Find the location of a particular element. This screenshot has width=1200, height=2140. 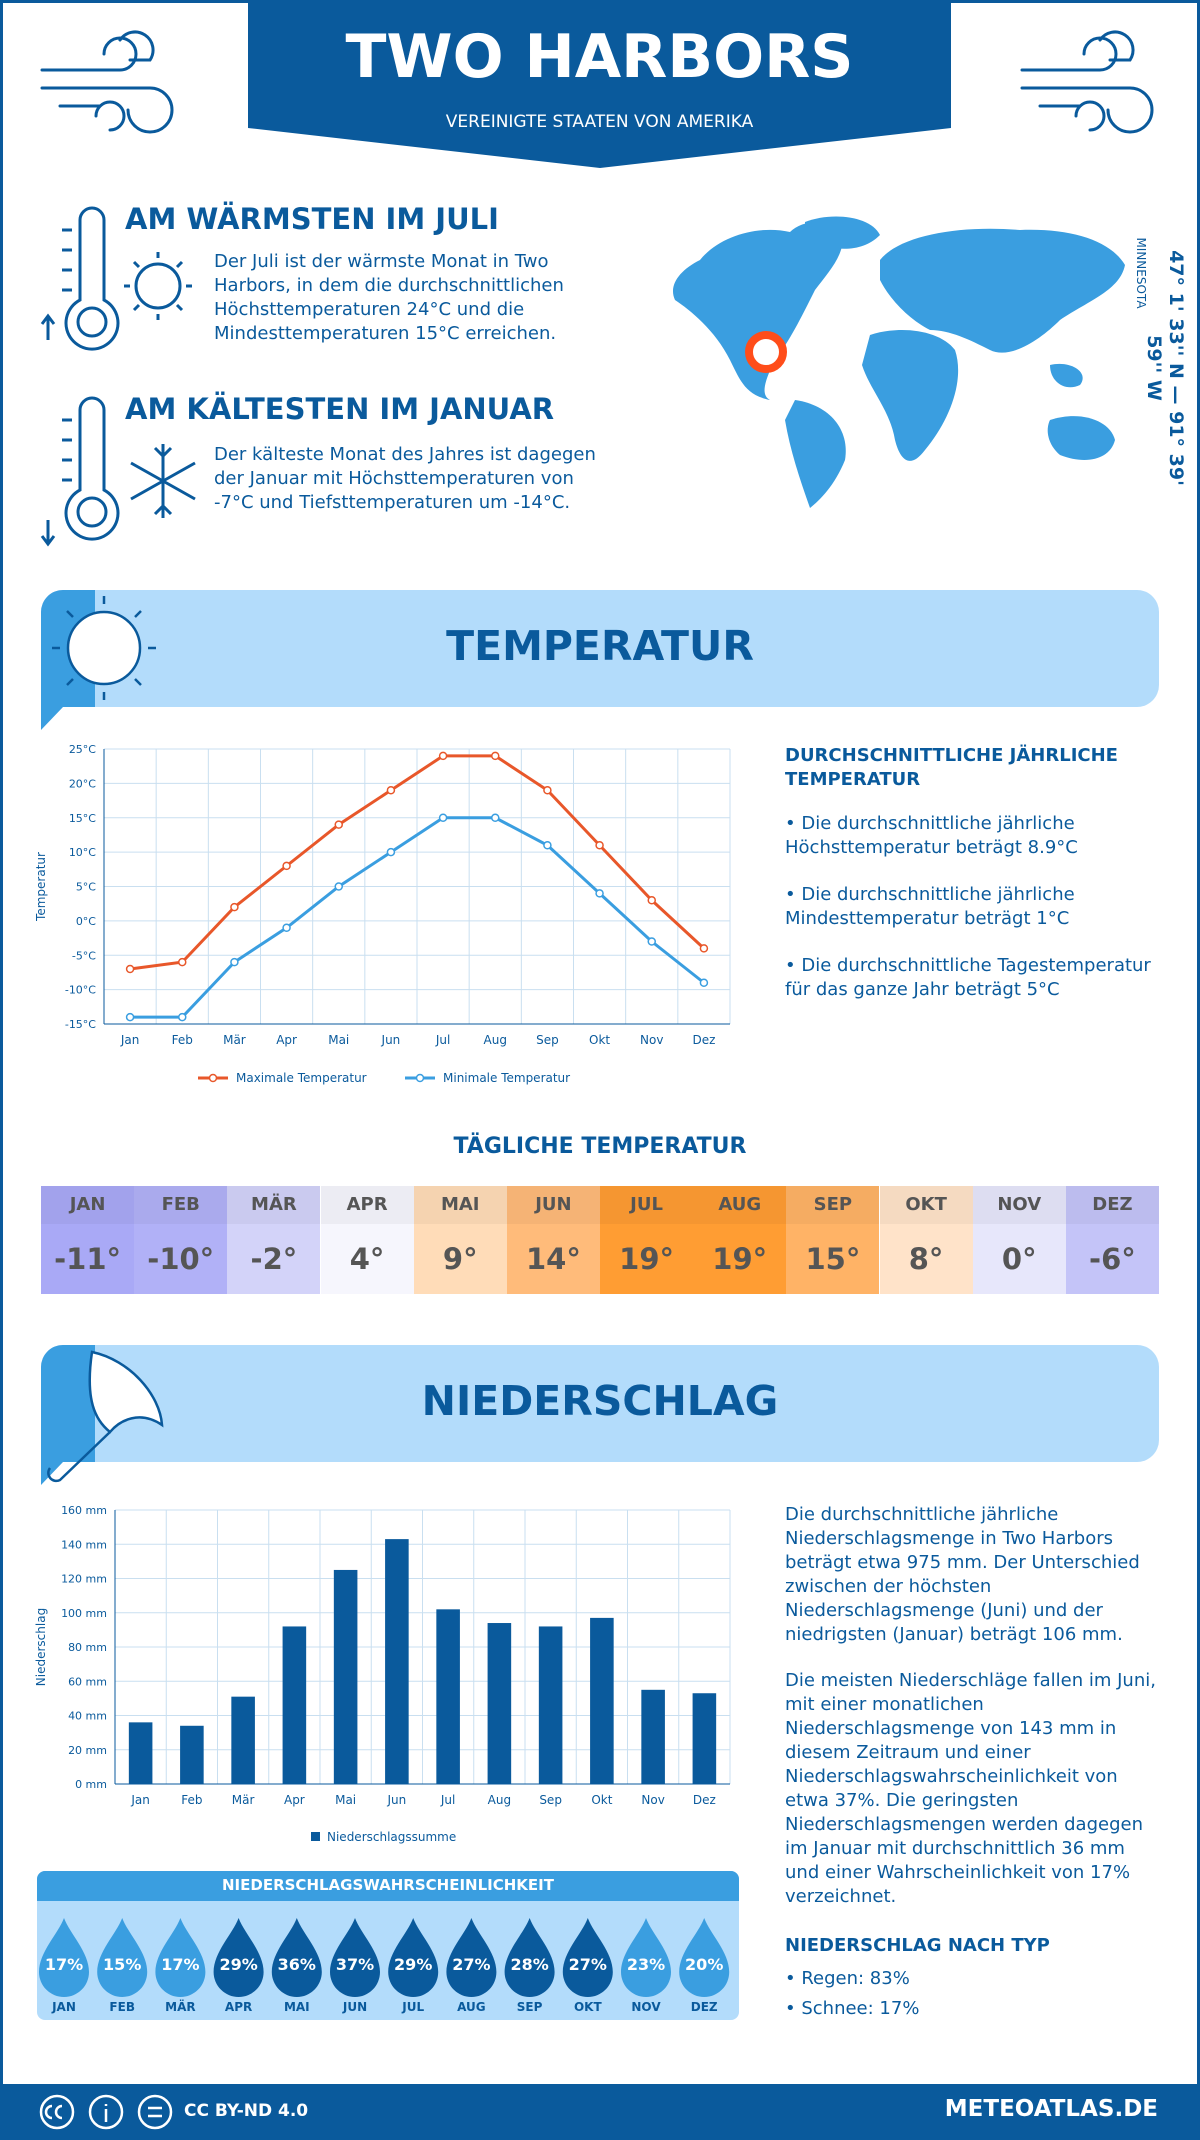

page-title: TWO HARBORS is located at coordinates (599, 57).